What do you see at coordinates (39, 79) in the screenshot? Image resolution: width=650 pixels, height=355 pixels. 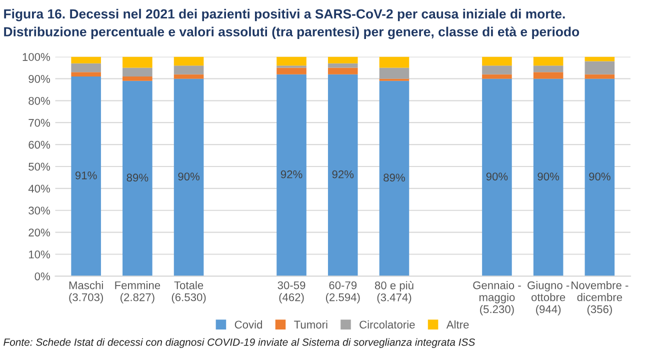 I see `y-tick-label: 90%` at bounding box center [39, 79].